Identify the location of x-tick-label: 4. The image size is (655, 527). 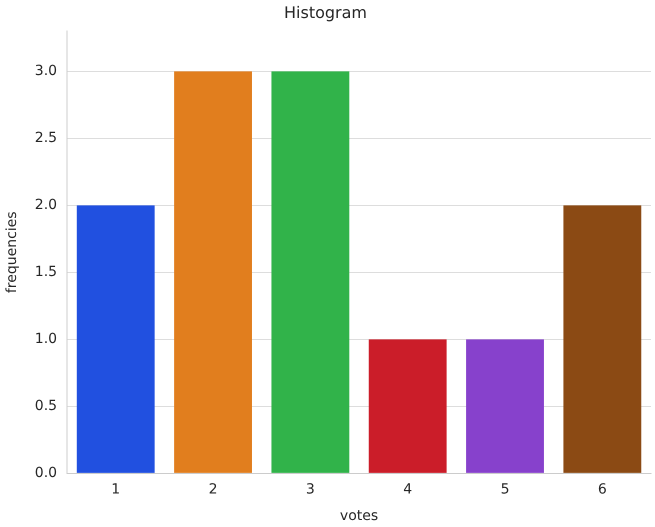
(407, 489).